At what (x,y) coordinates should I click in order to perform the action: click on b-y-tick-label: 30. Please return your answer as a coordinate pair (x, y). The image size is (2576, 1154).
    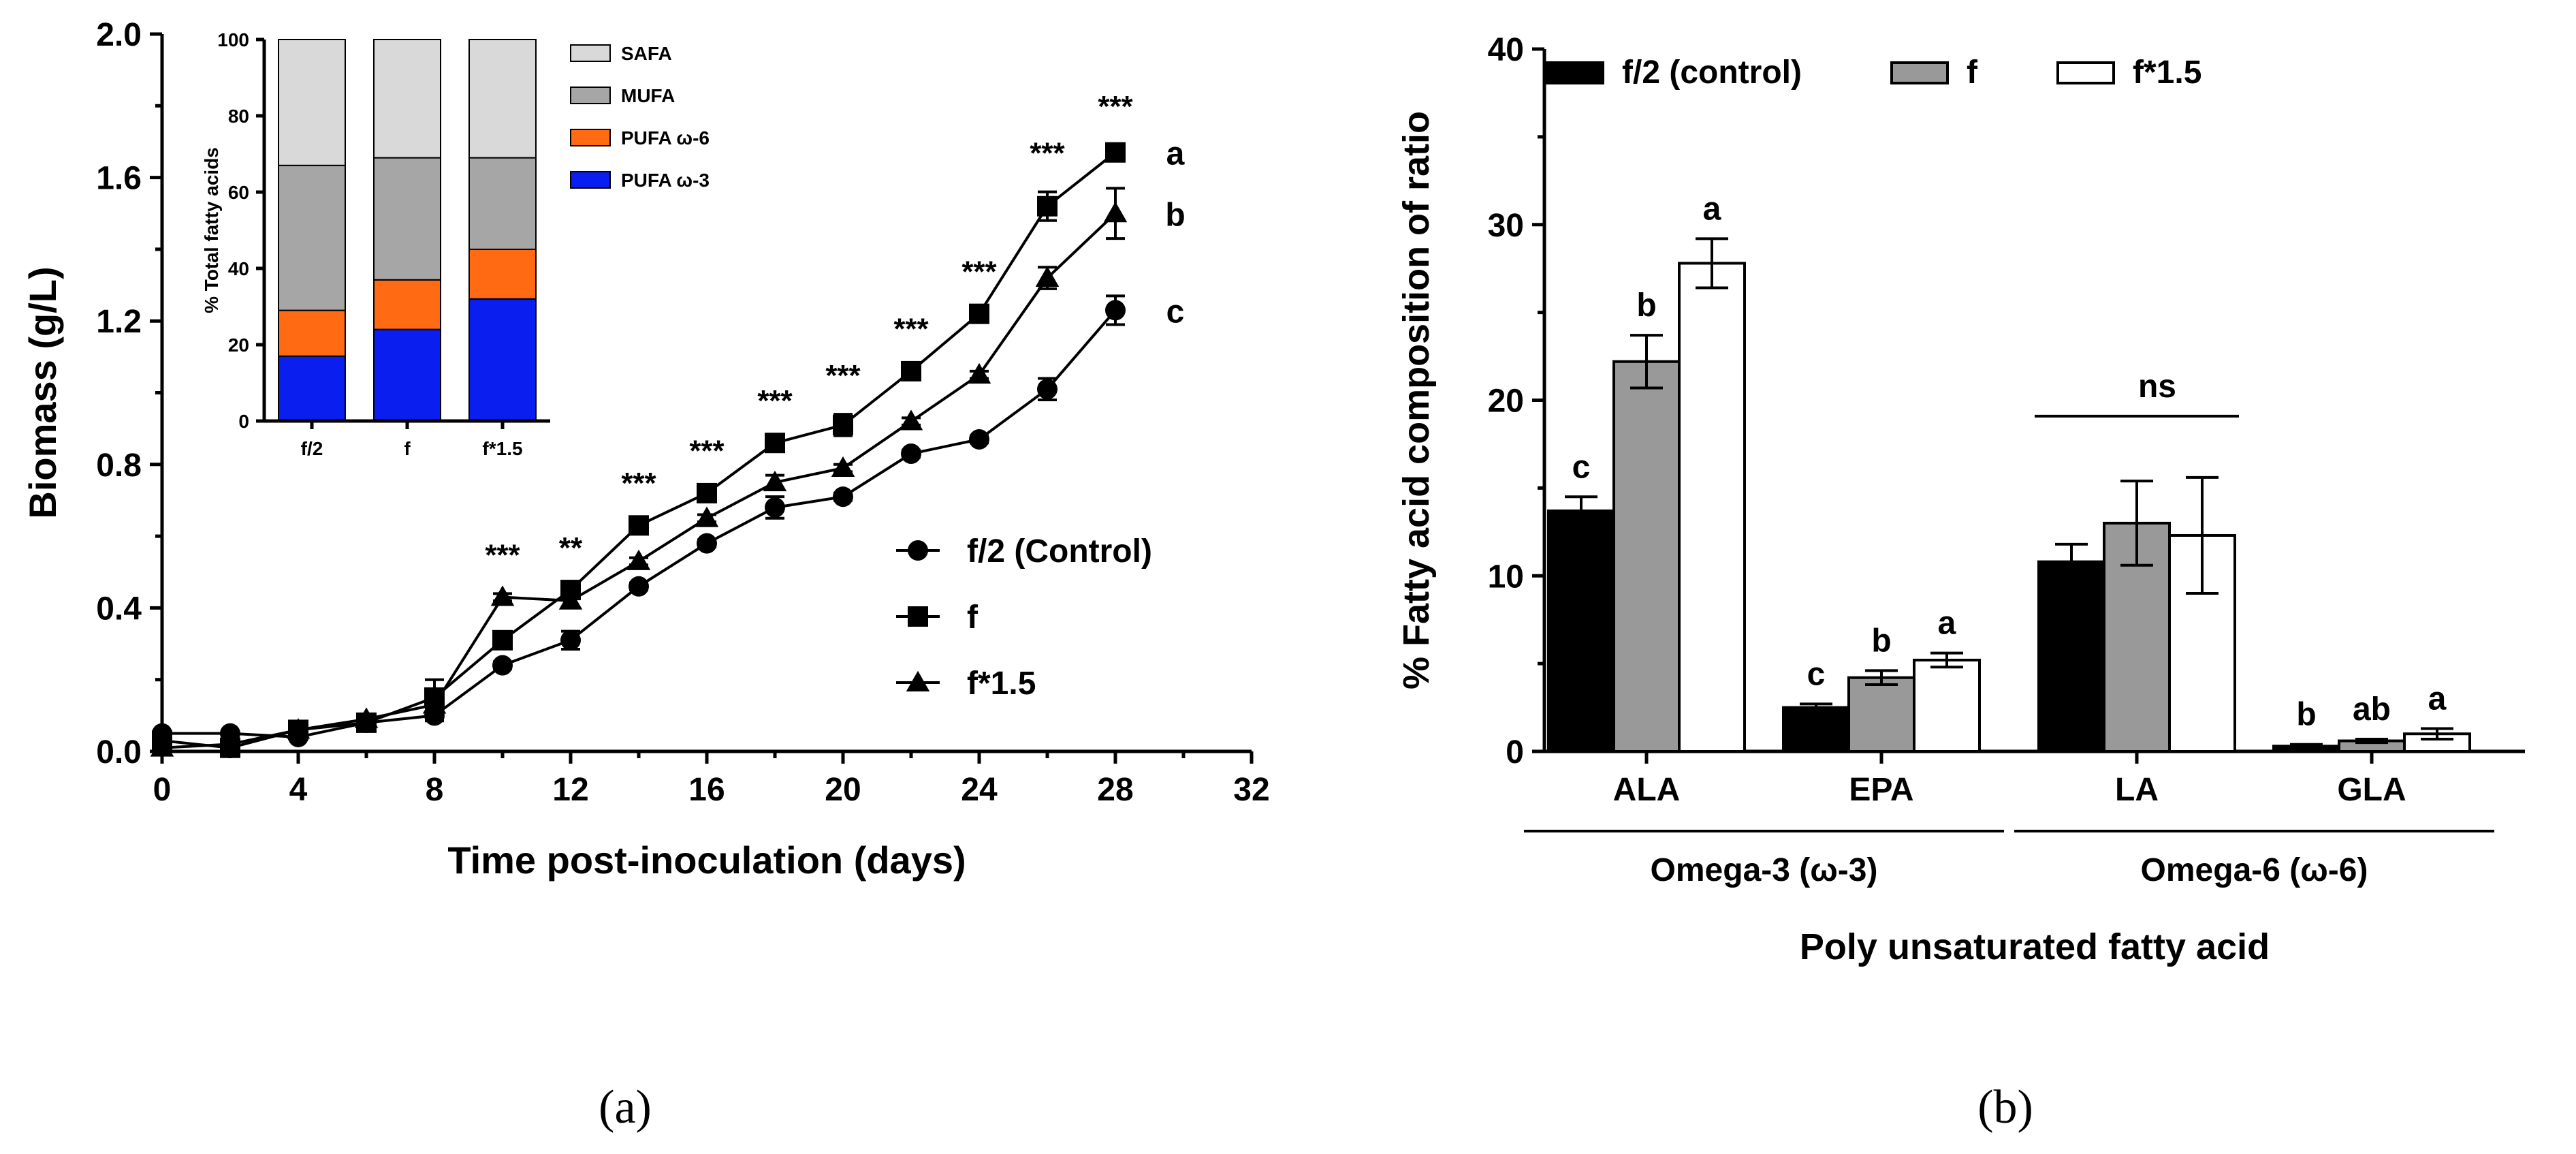
    Looking at the image, I should click on (1506, 226).